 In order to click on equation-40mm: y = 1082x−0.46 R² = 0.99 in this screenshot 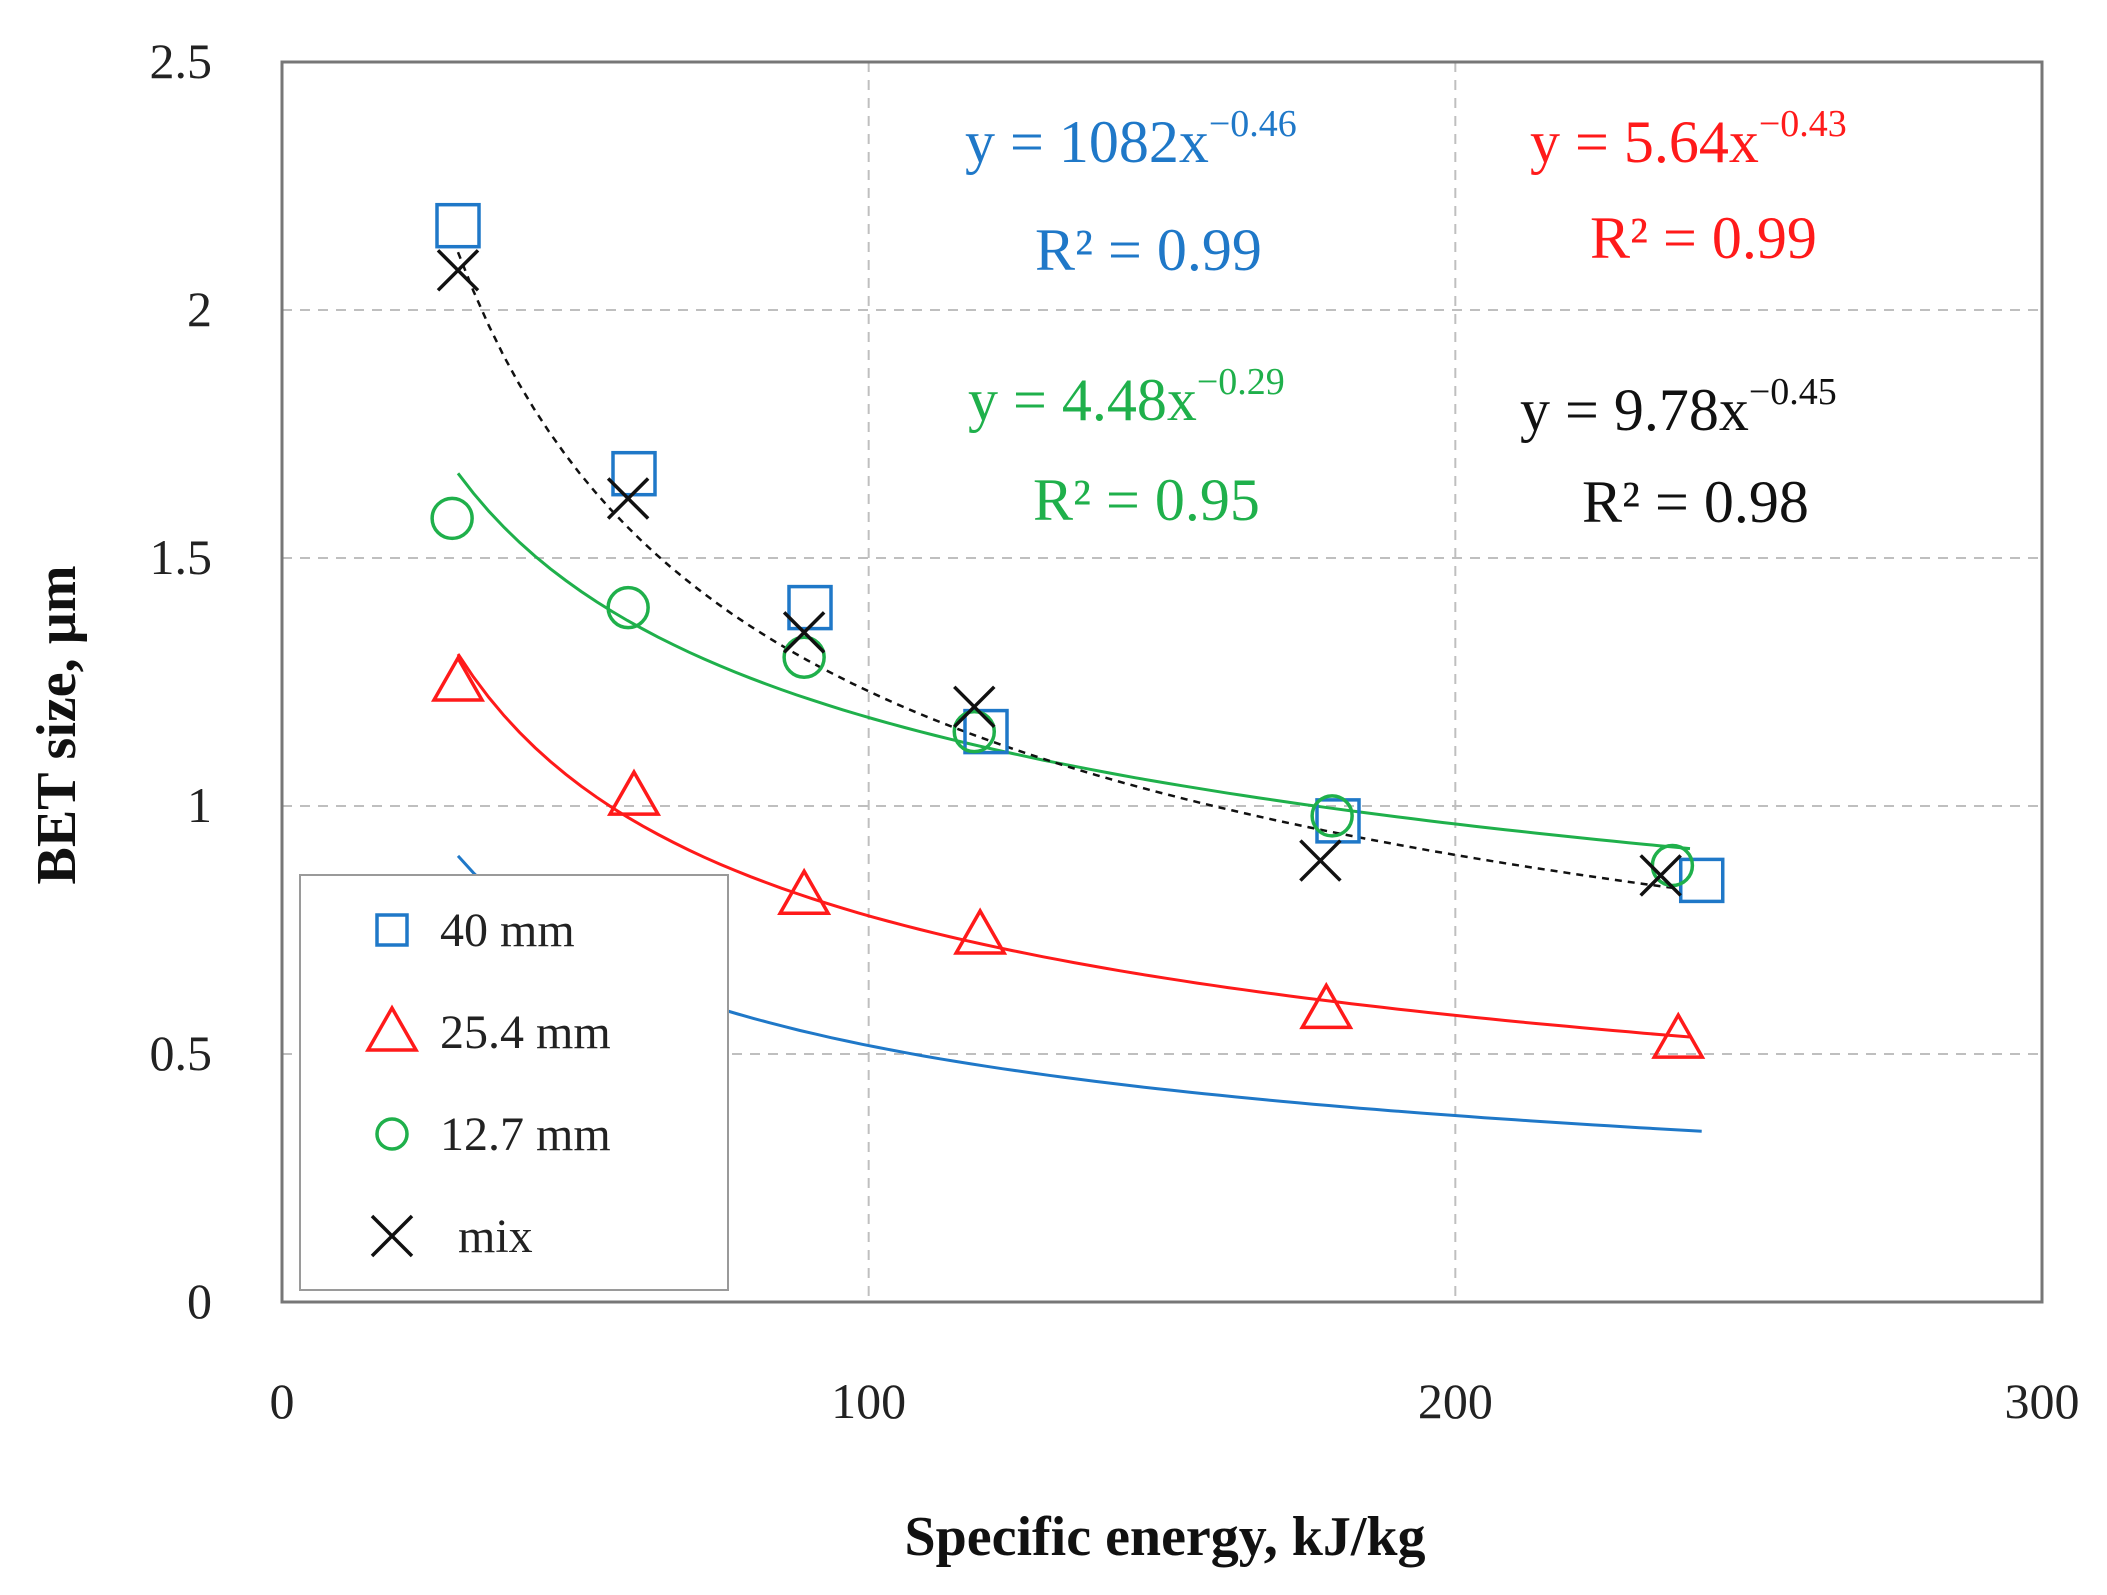, I will do `click(1131, 193)`.